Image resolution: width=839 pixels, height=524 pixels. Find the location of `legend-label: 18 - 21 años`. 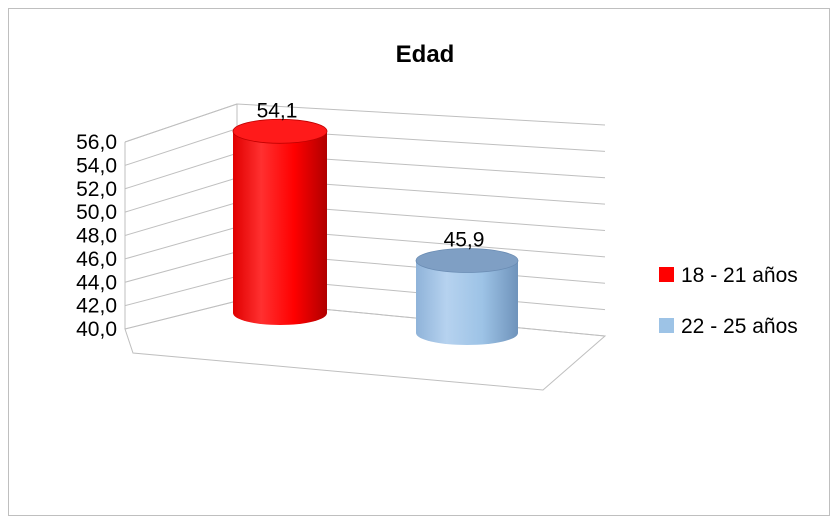

legend-label: 18 - 21 años is located at coordinates (739, 275).